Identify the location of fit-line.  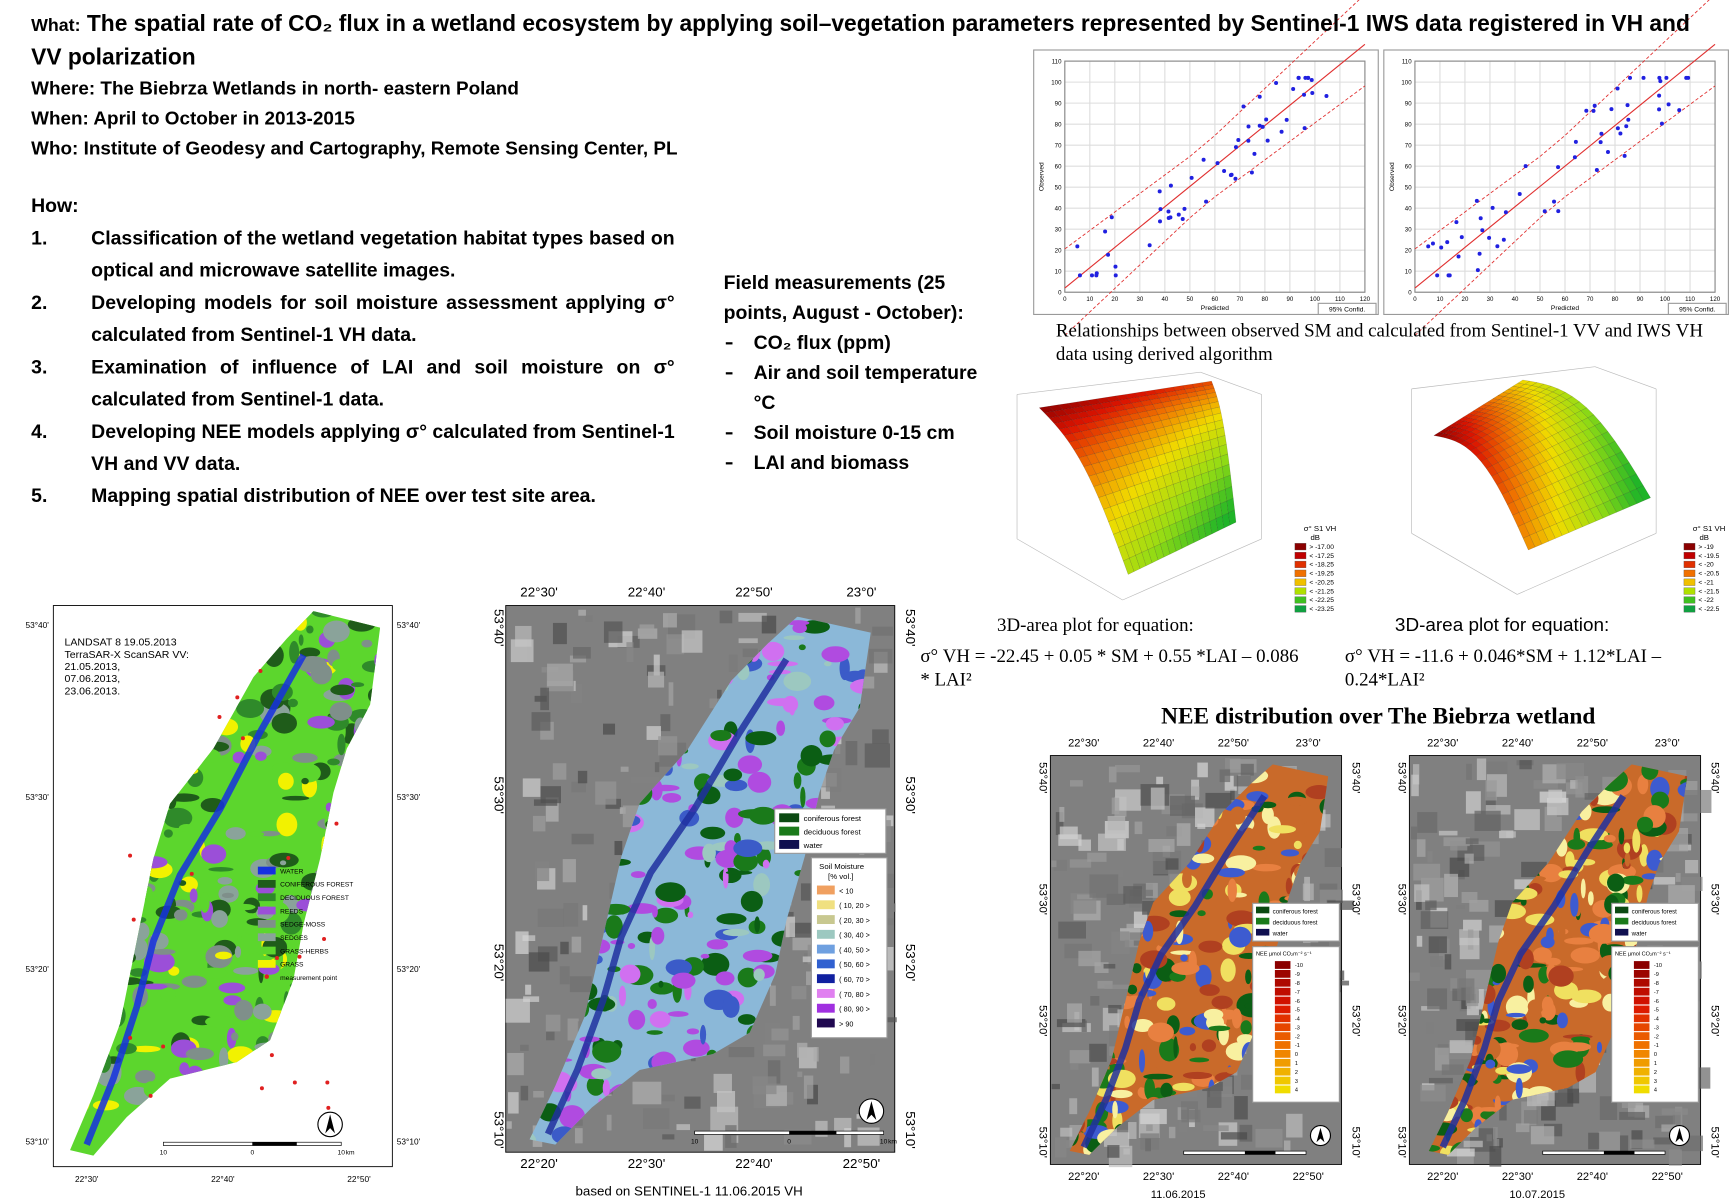
(1565, 166).